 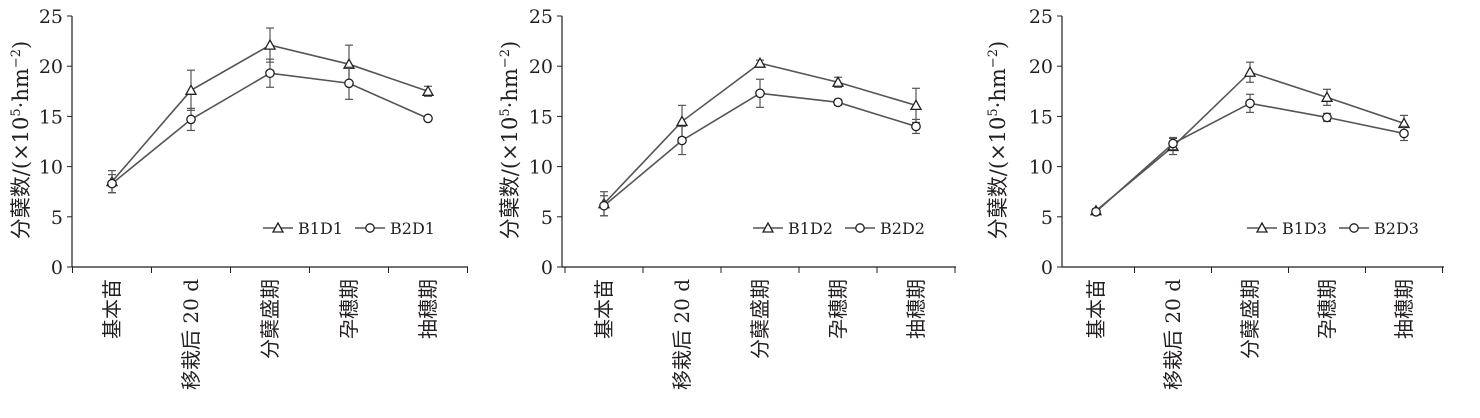 I want to click on series-B2D3, so click(x=1250, y=155).